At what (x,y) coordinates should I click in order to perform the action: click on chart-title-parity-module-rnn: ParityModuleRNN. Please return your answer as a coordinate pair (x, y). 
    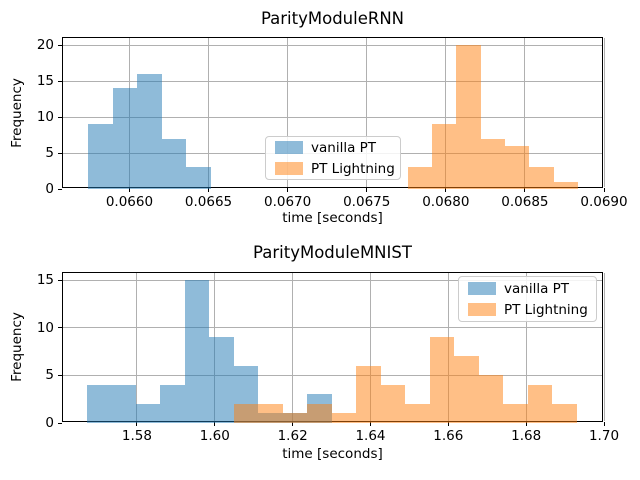
    Looking at the image, I should click on (332, 18).